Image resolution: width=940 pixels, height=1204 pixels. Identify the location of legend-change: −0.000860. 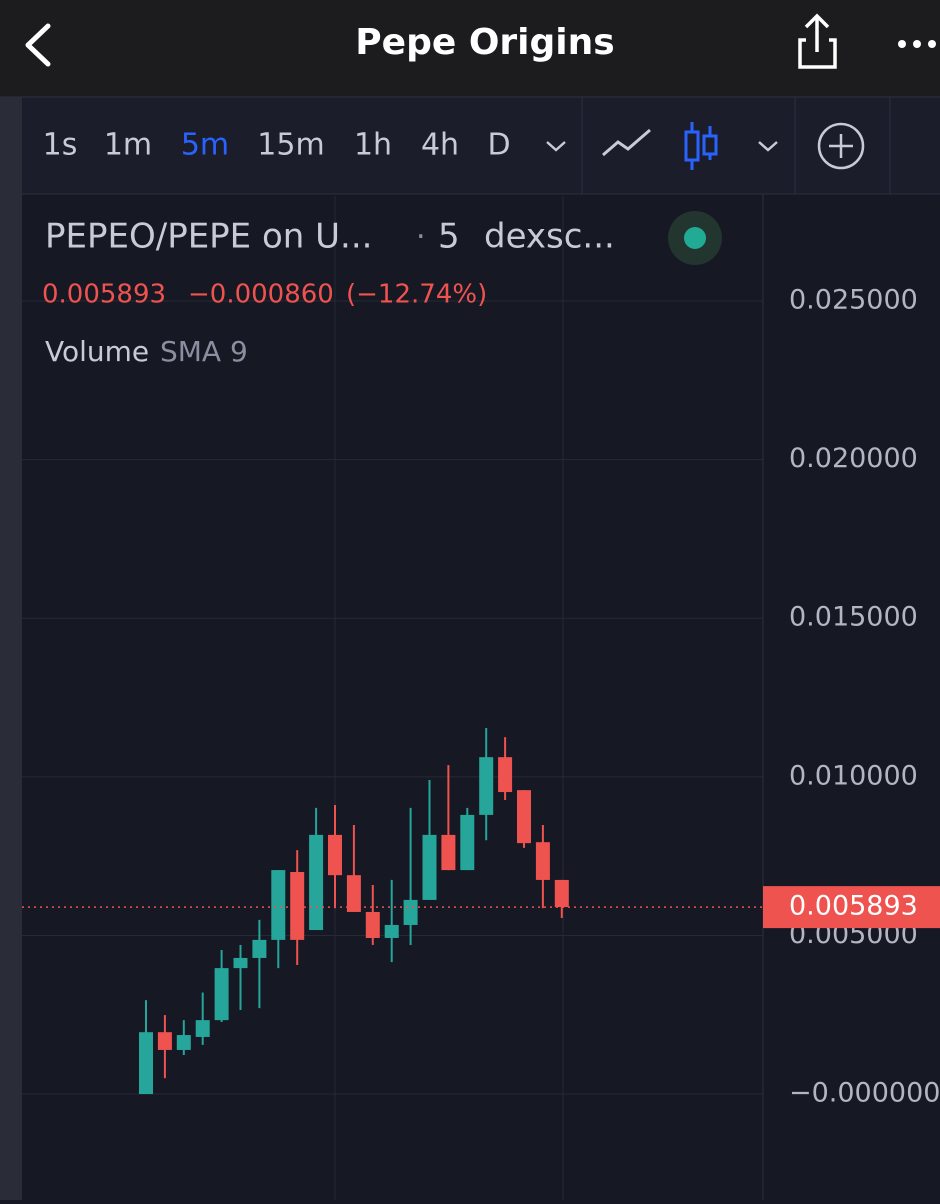
(261, 295).